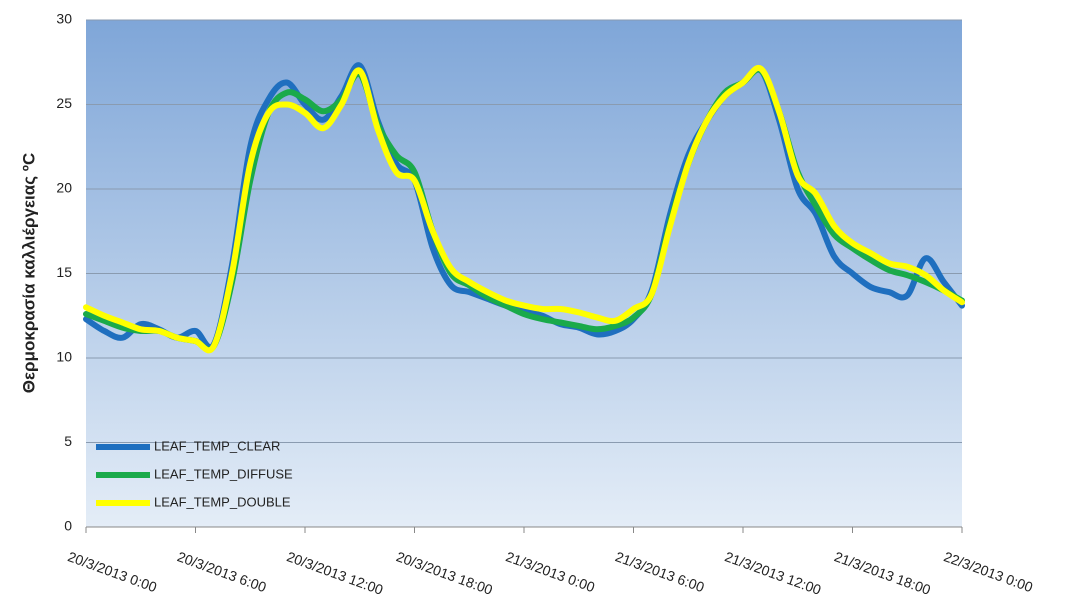 The width and height of the screenshot is (1090, 605). Describe the element at coordinates (550, 571) in the screenshot. I see `x-tick-label: 21/3/2013 0:00` at that location.